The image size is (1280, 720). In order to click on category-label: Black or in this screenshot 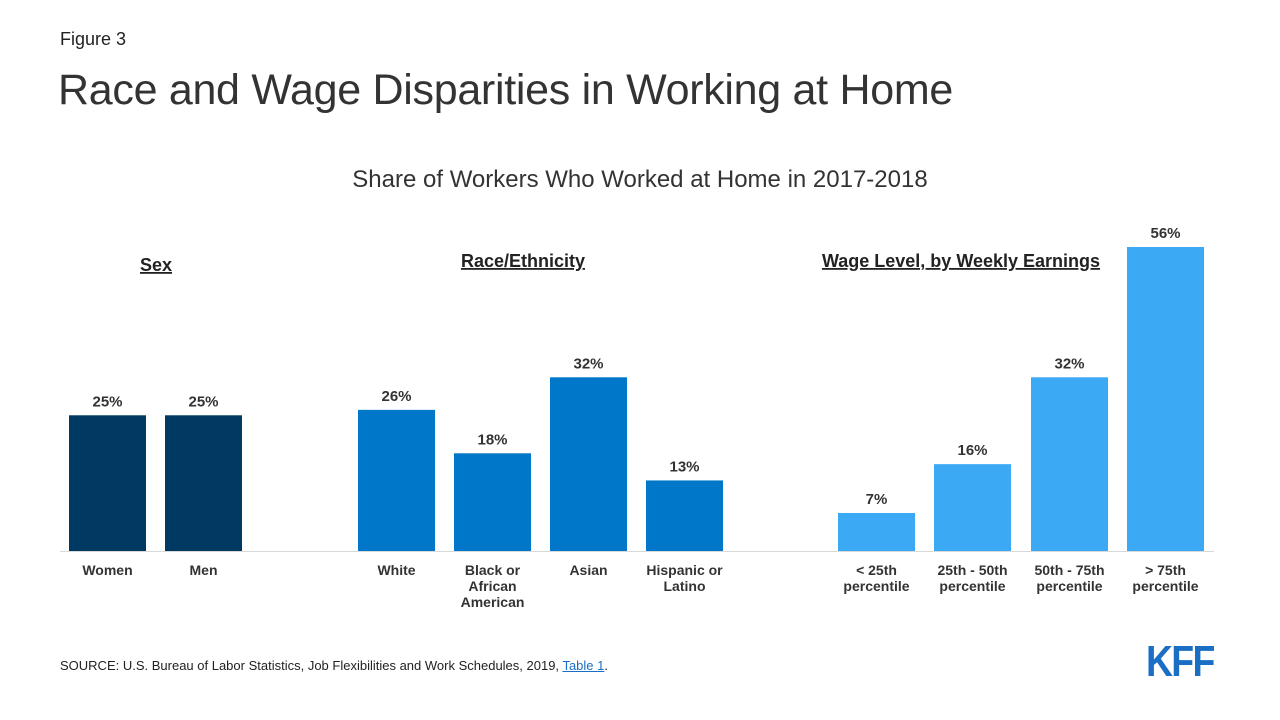, I will do `click(493, 570)`.